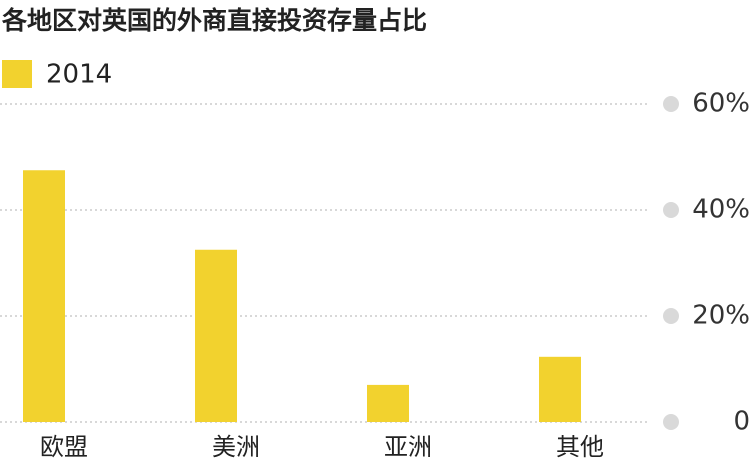  Describe the element at coordinates (214, 20) in the screenshot. I see `chart-title: 各地区对英国的外商直接投资存量占比` at that location.